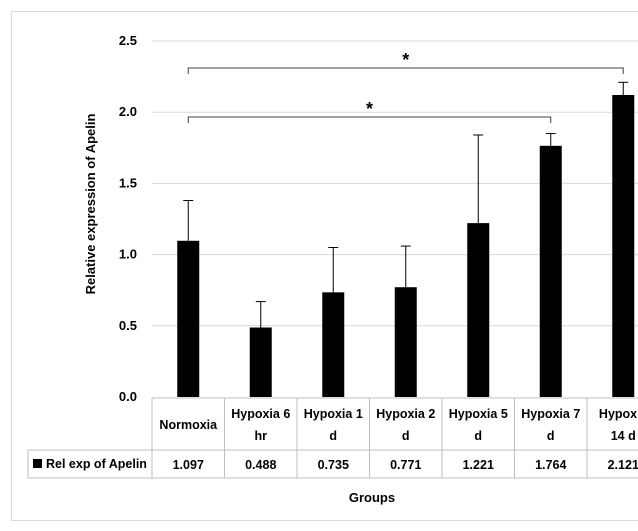 This screenshot has height=531, width=638. What do you see at coordinates (260, 414) in the screenshot?
I see `category-label: Hypoxia 6` at bounding box center [260, 414].